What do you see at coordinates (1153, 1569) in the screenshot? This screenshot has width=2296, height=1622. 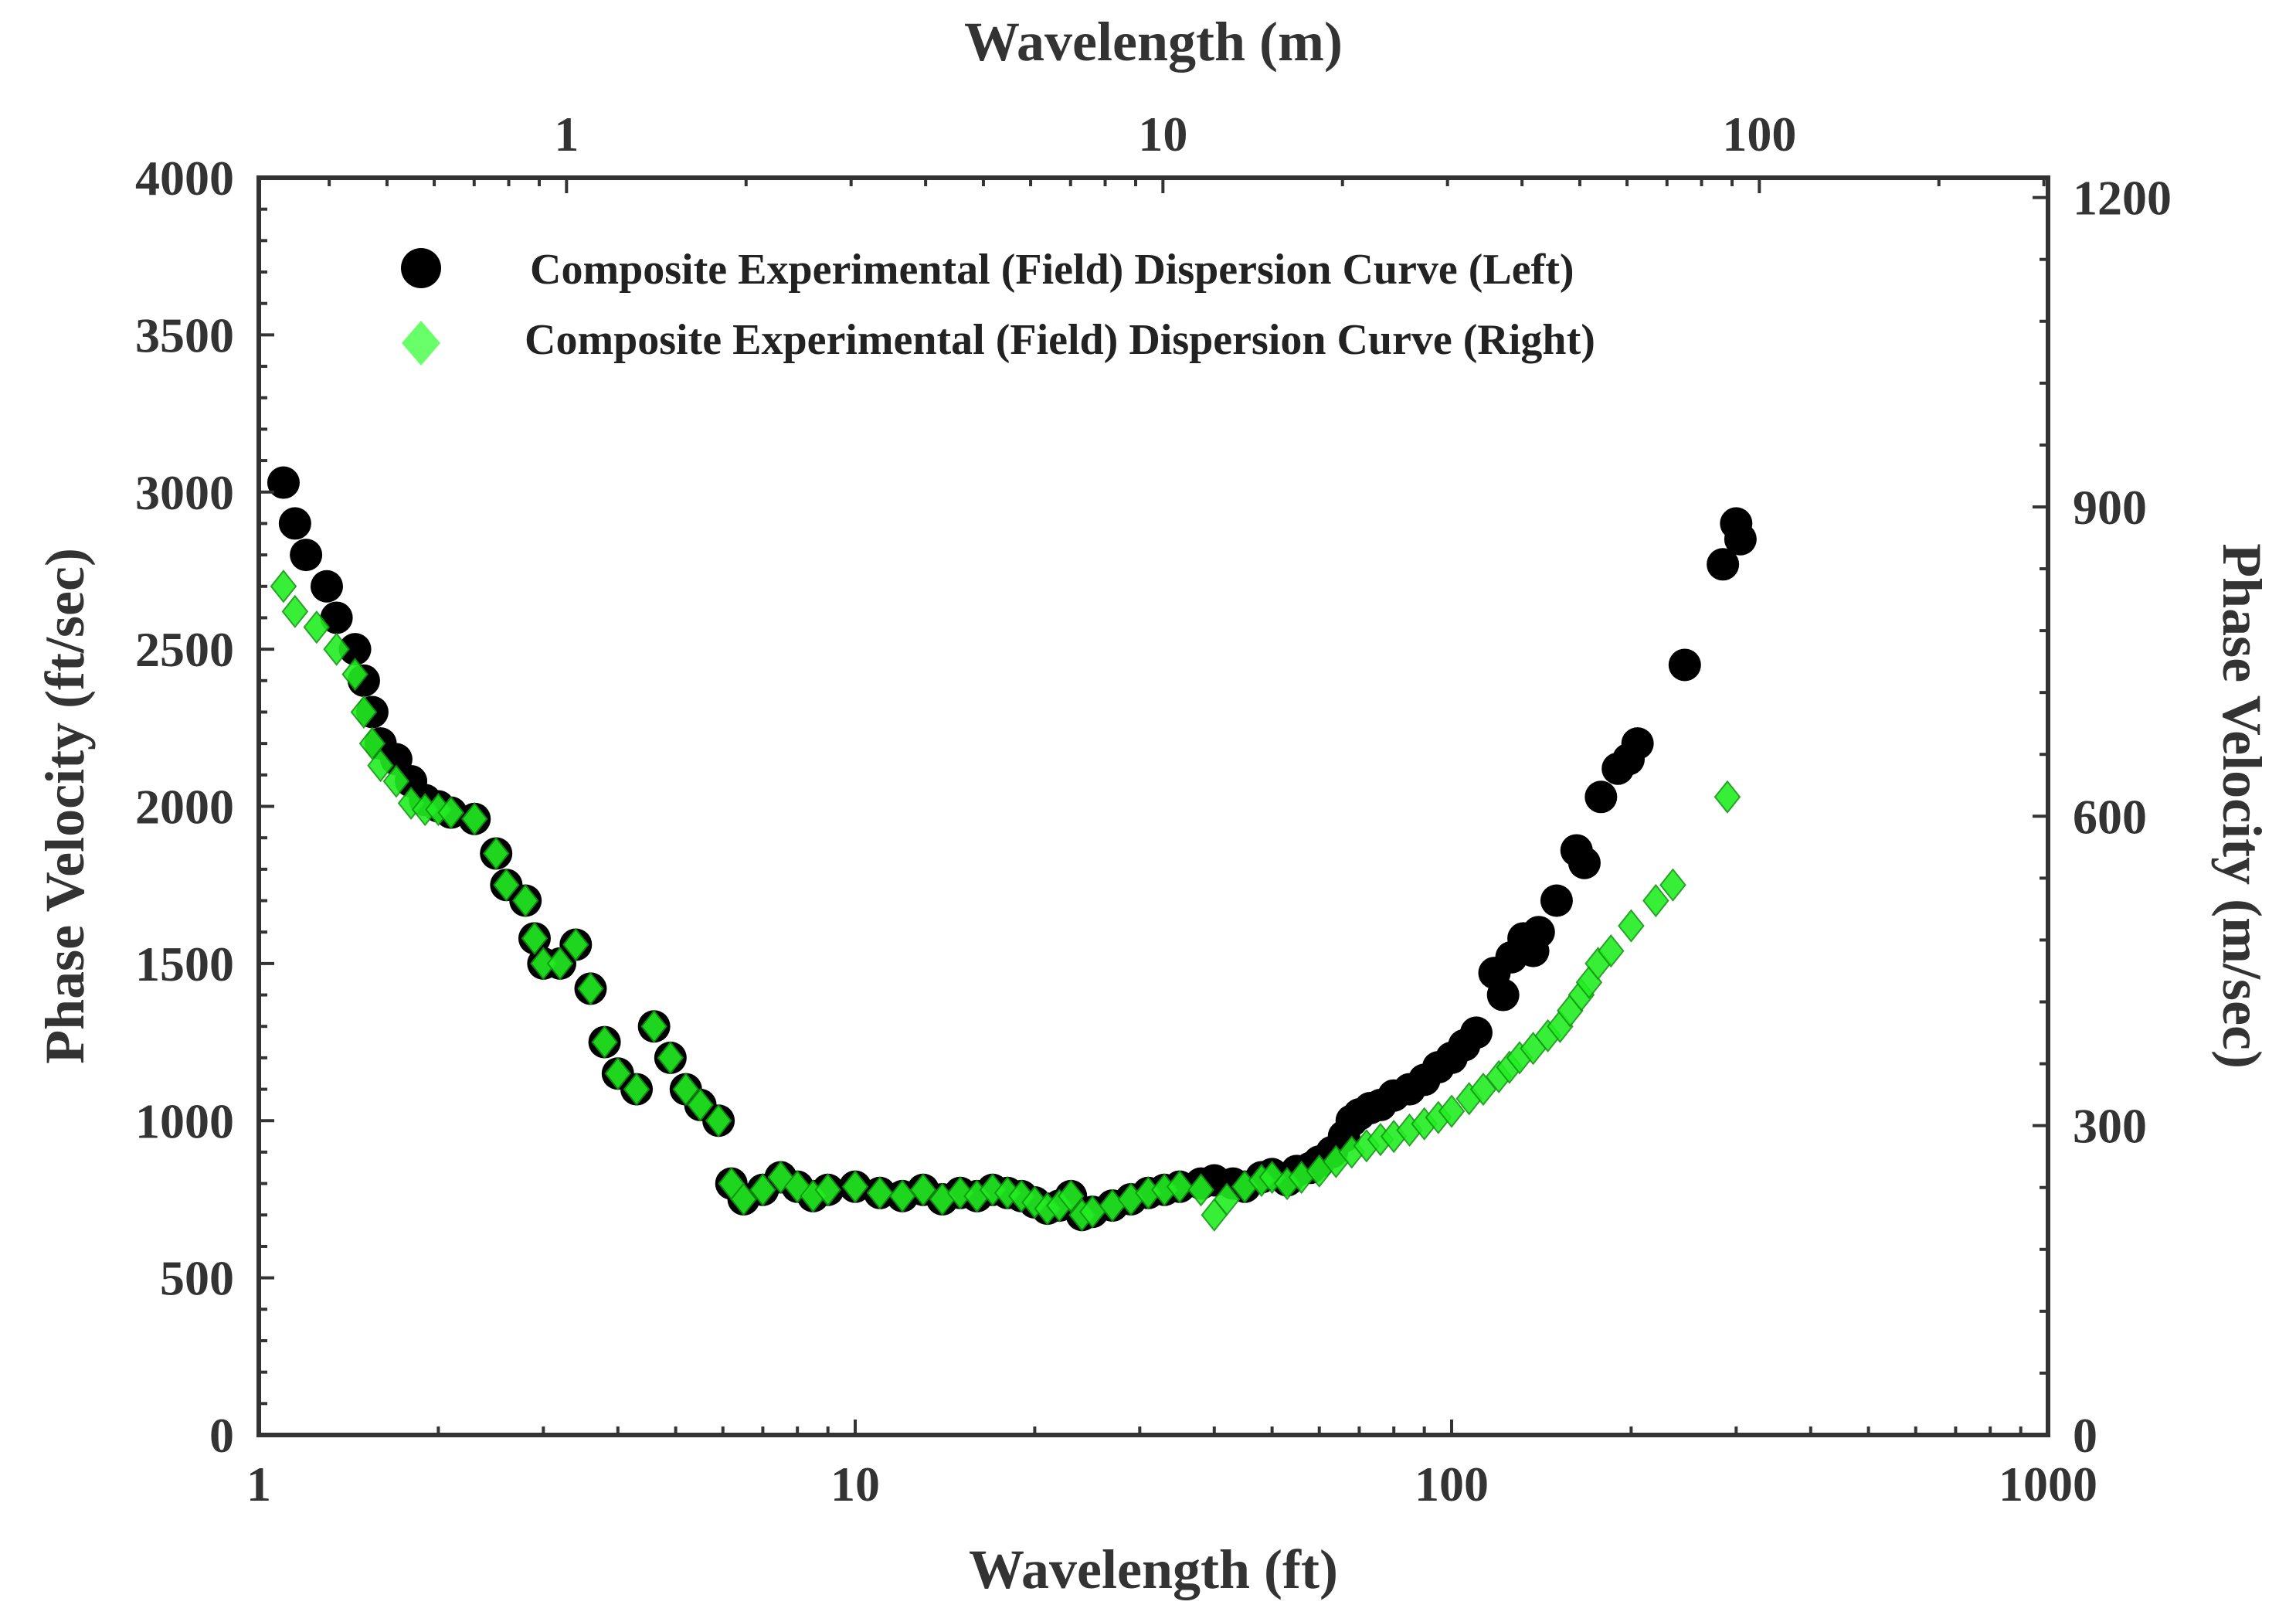 I see `x-axis-title-bottom: Wavelength (ft)` at bounding box center [1153, 1569].